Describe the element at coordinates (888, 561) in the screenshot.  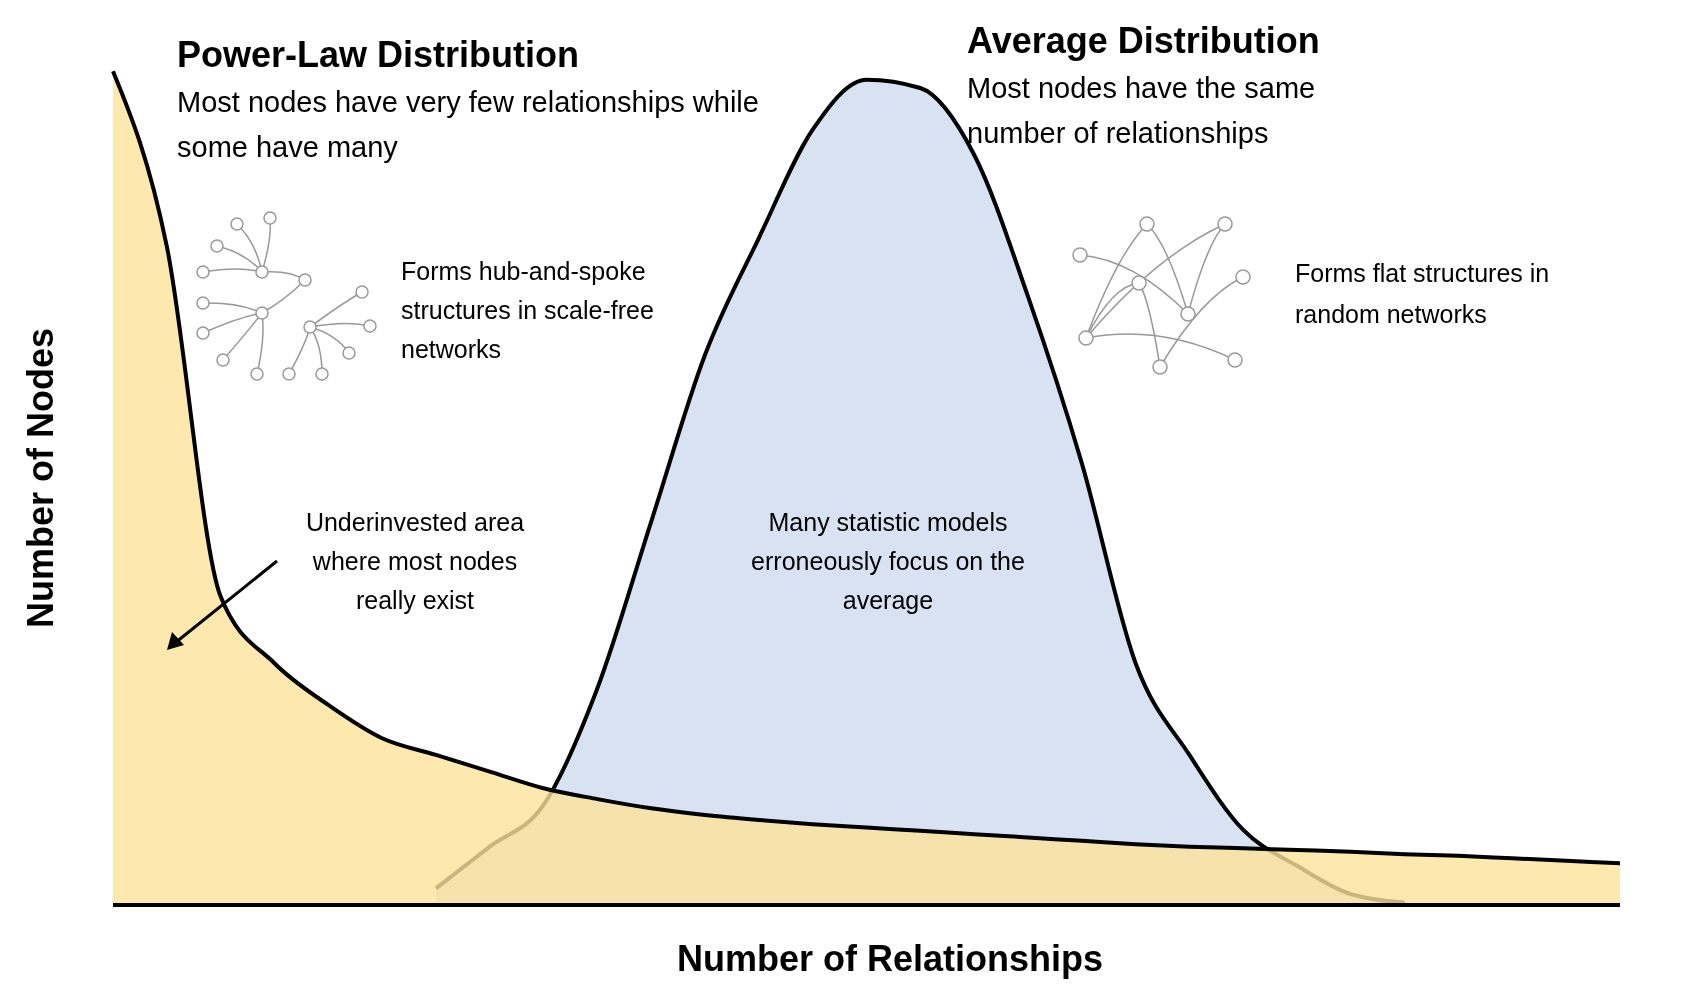
I see `annotation: Many statistic models erroneously focus on the average` at that location.